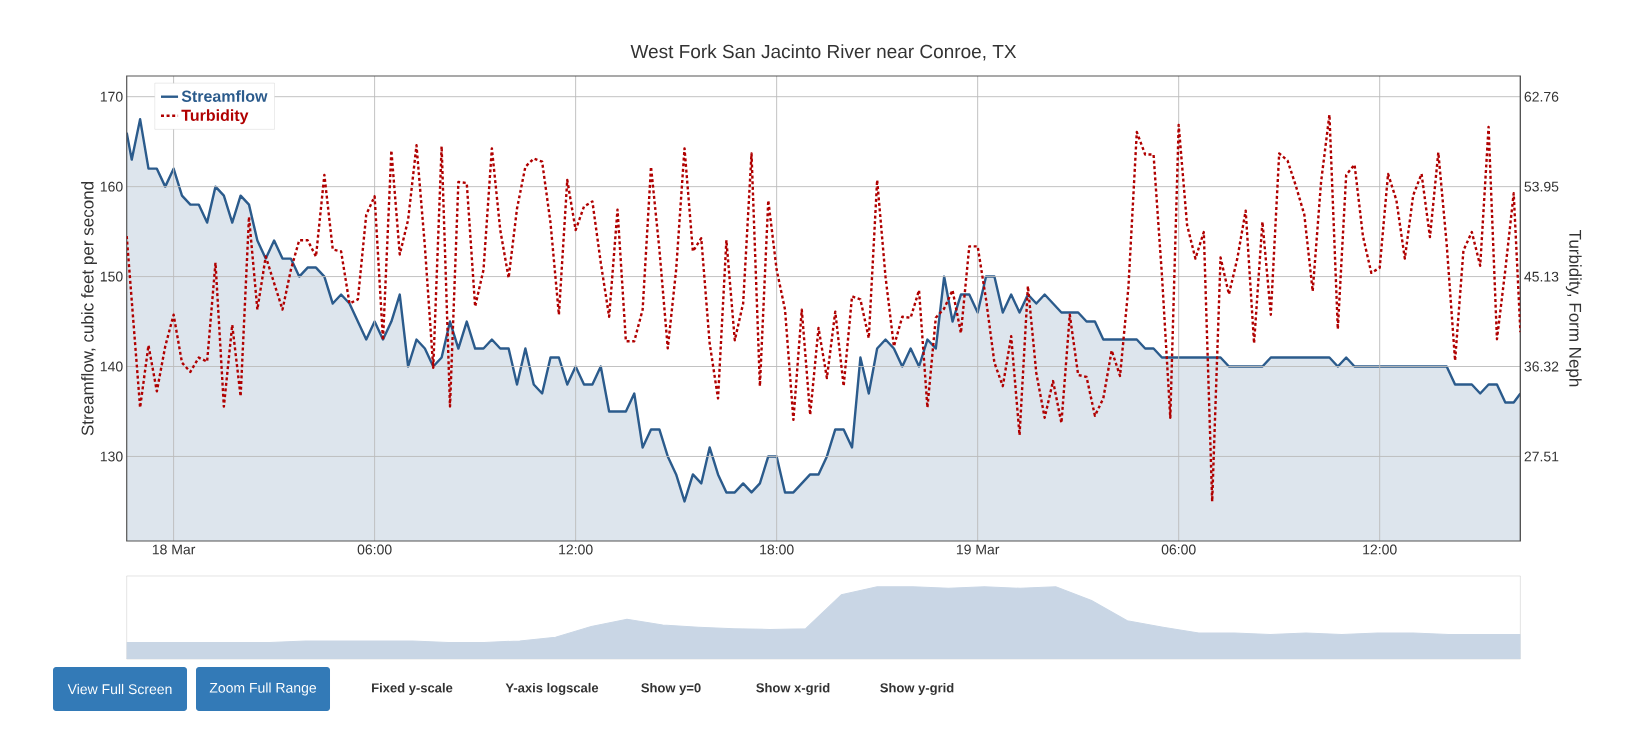 This screenshot has height=737, width=1634. I want to click on y-tick-label: 150, so click(111, 276).